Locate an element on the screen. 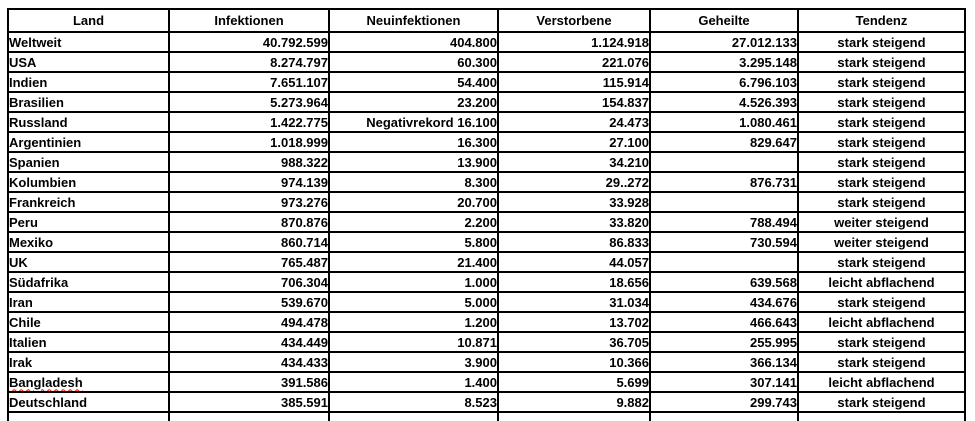  cell-geheilte: 788.494 is located at coordinates (724, 222).